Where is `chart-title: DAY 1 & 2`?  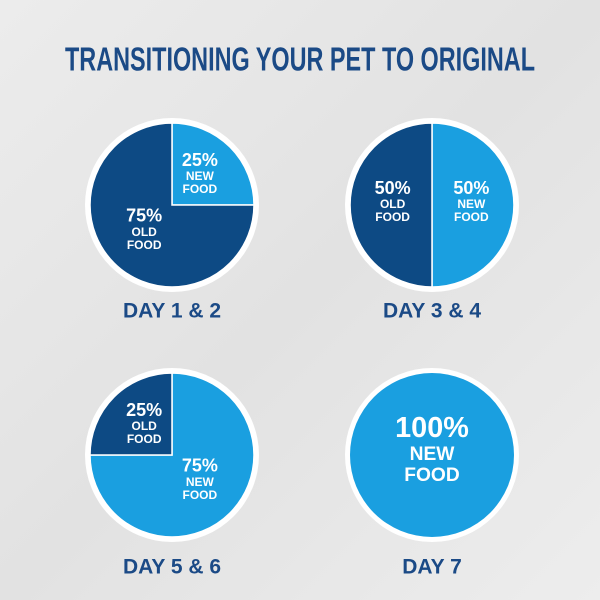
chart-title: DAY 1 & 2 is located at coordinates (172, 311).